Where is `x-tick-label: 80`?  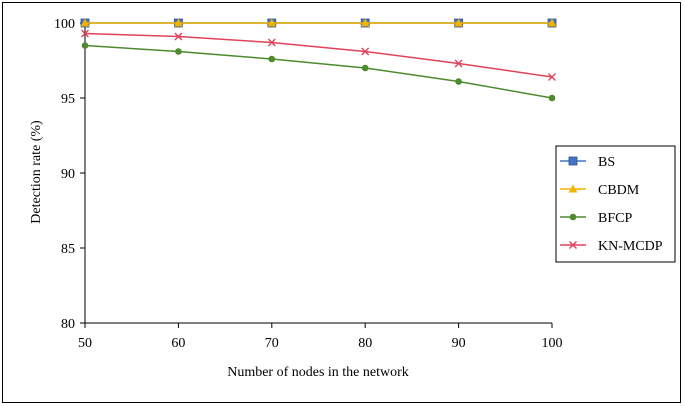
x-tick-label: 80 is located at coordinates (365, 343).